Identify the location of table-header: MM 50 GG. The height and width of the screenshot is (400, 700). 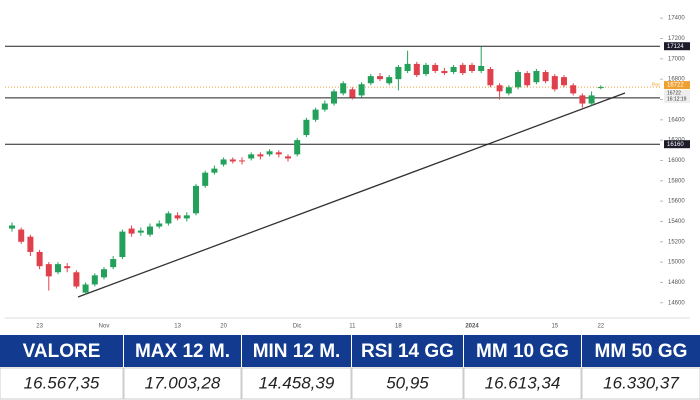
(641, 351).